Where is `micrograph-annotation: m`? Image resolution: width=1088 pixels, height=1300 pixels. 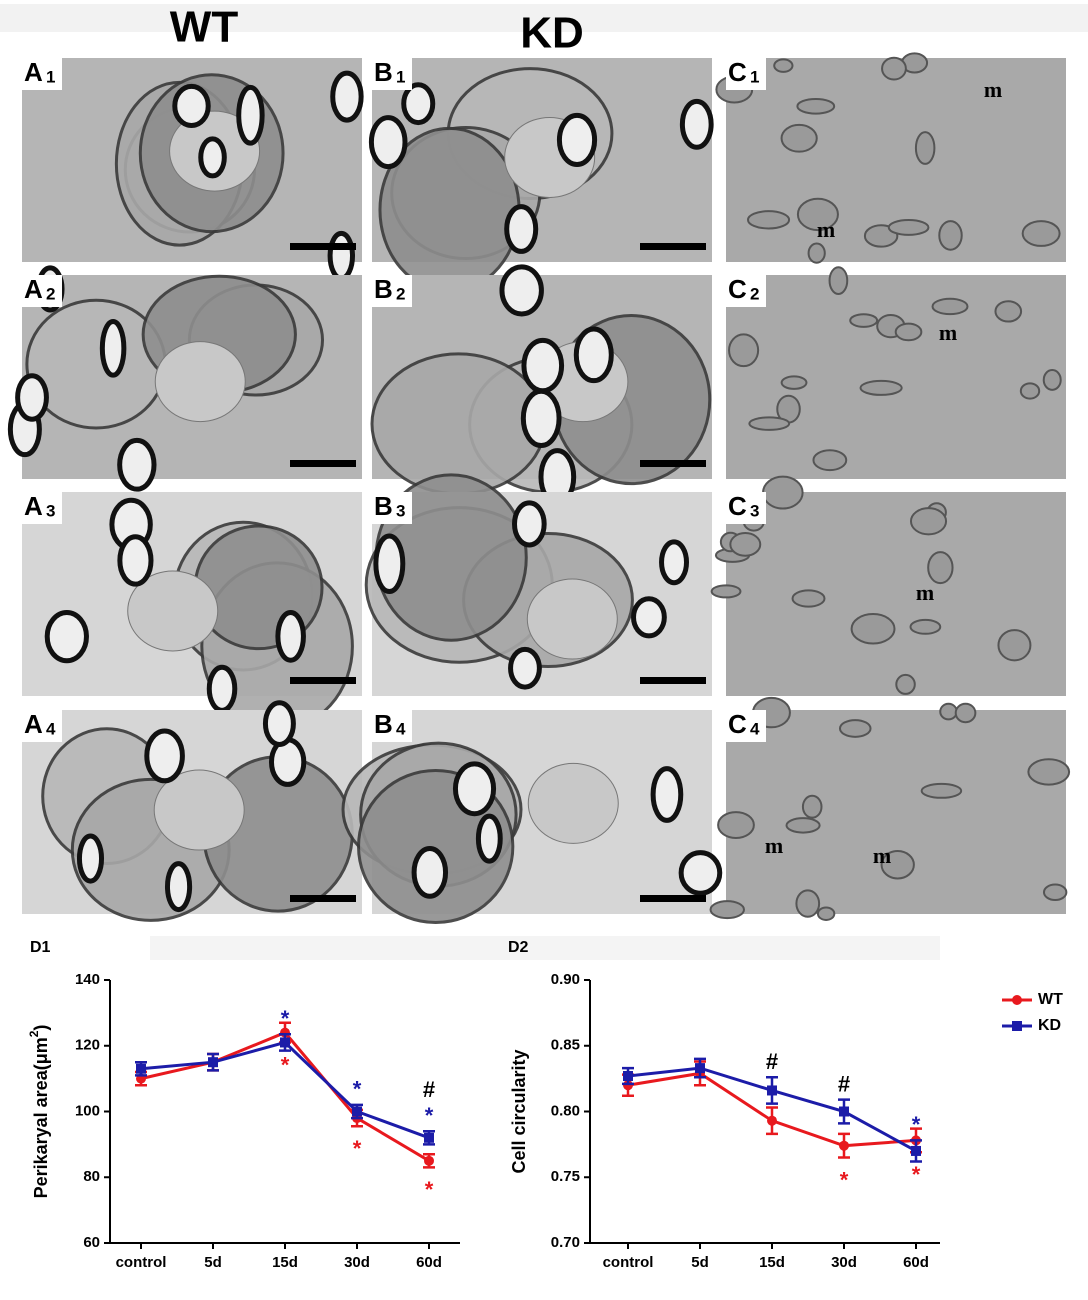
micrograph-annotation: m is located at coordinates (948, 332).